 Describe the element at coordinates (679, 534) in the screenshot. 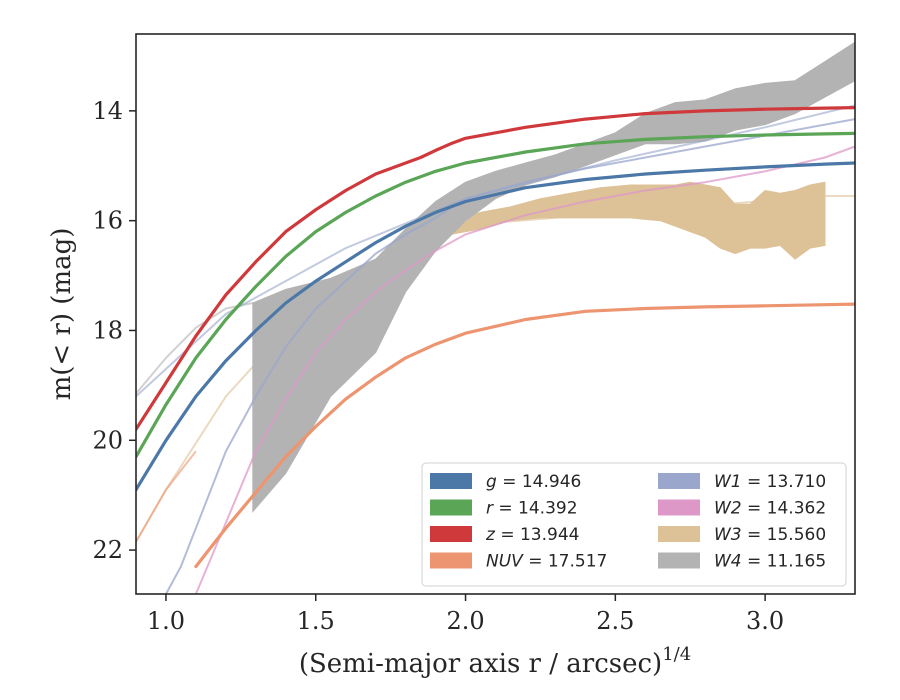

I see `legend-swatch-w3` at that location.